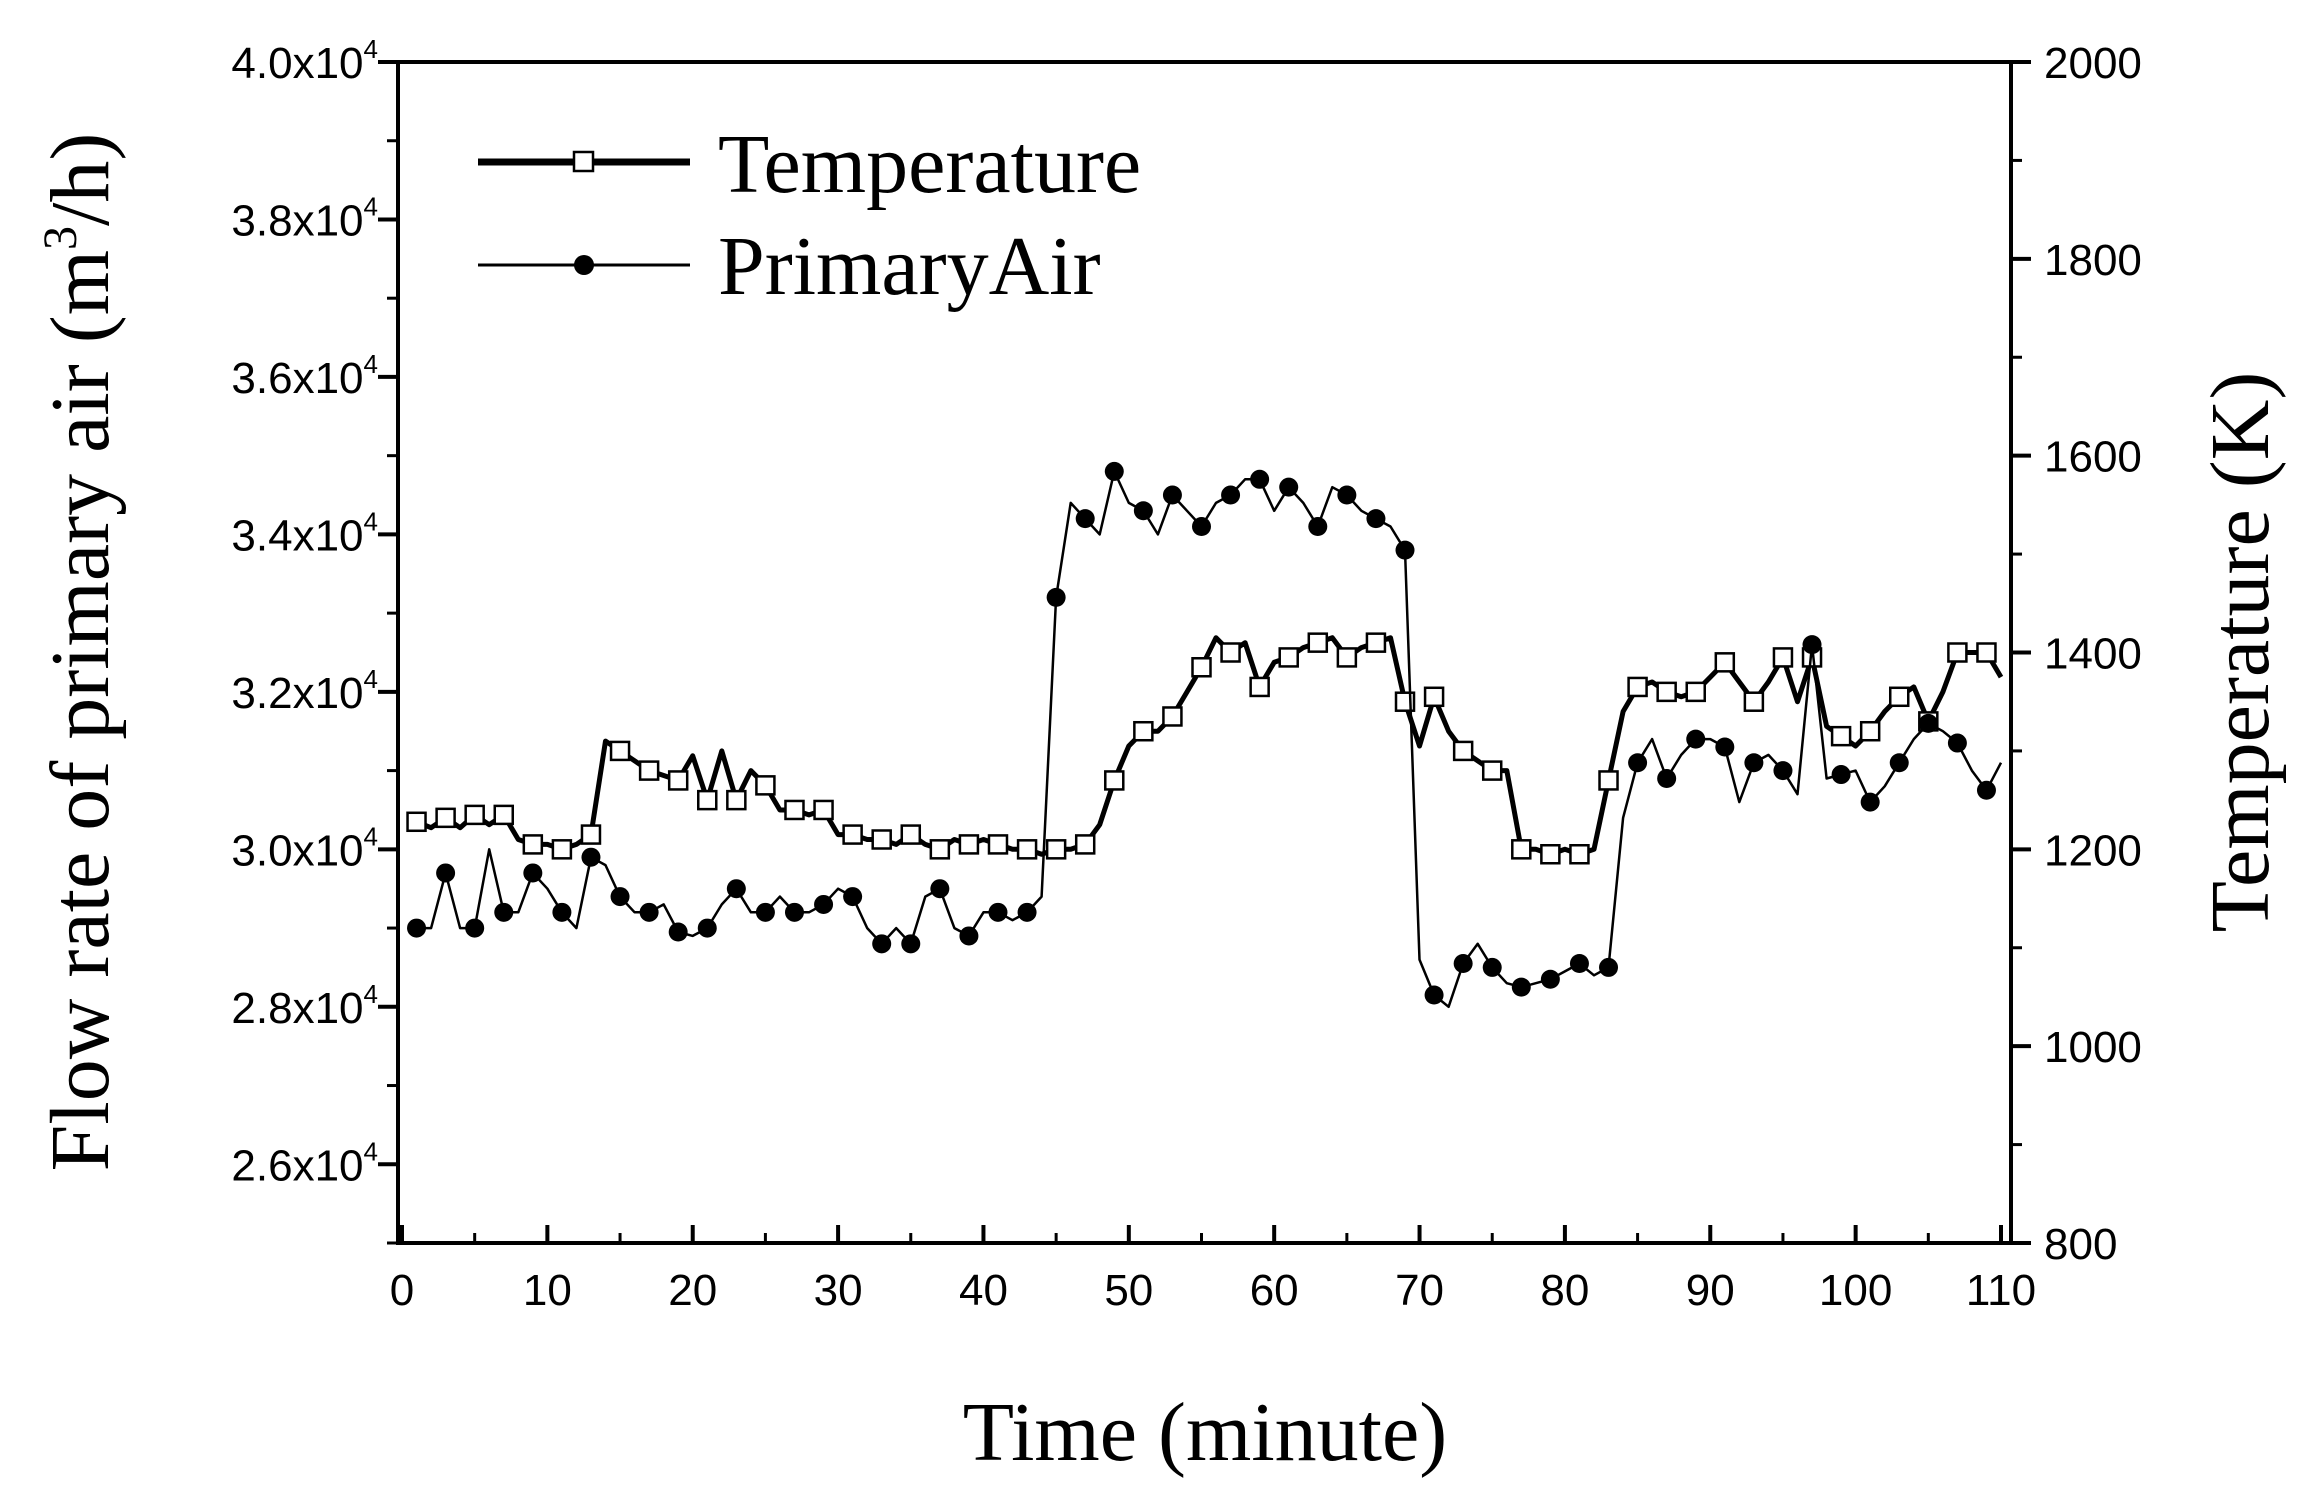  I want to click on y-left-tick-mantissa: 3.8x10, so click(297, 220).